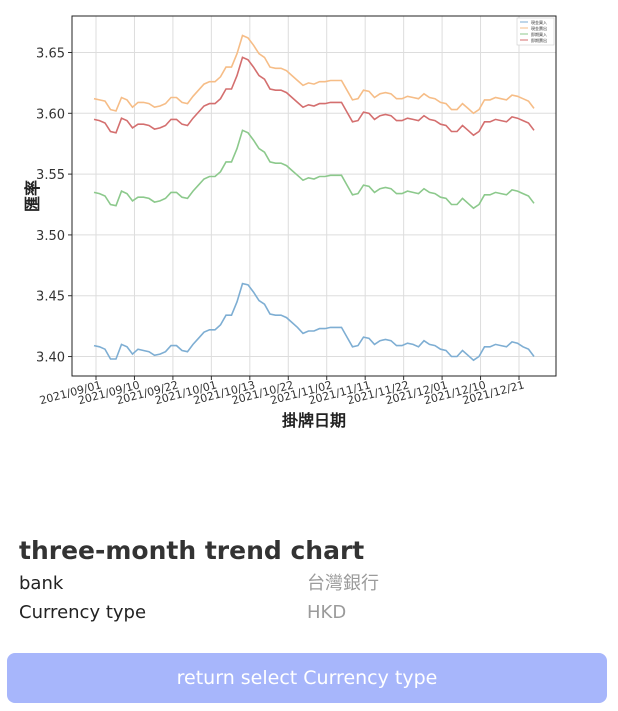 This screenshot has height=711, width=618. Describe the element at coordinates (50, 53) in the screenshot. I see `y-tick-label: 3.65` at that location.